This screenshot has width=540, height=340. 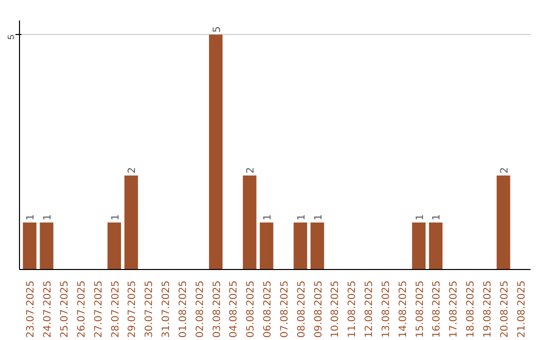 What do you see at coordinates (318, 309) in the screenshot?
I see `x-tick-label: 09.08.2025` at bounding box center [318, 309].